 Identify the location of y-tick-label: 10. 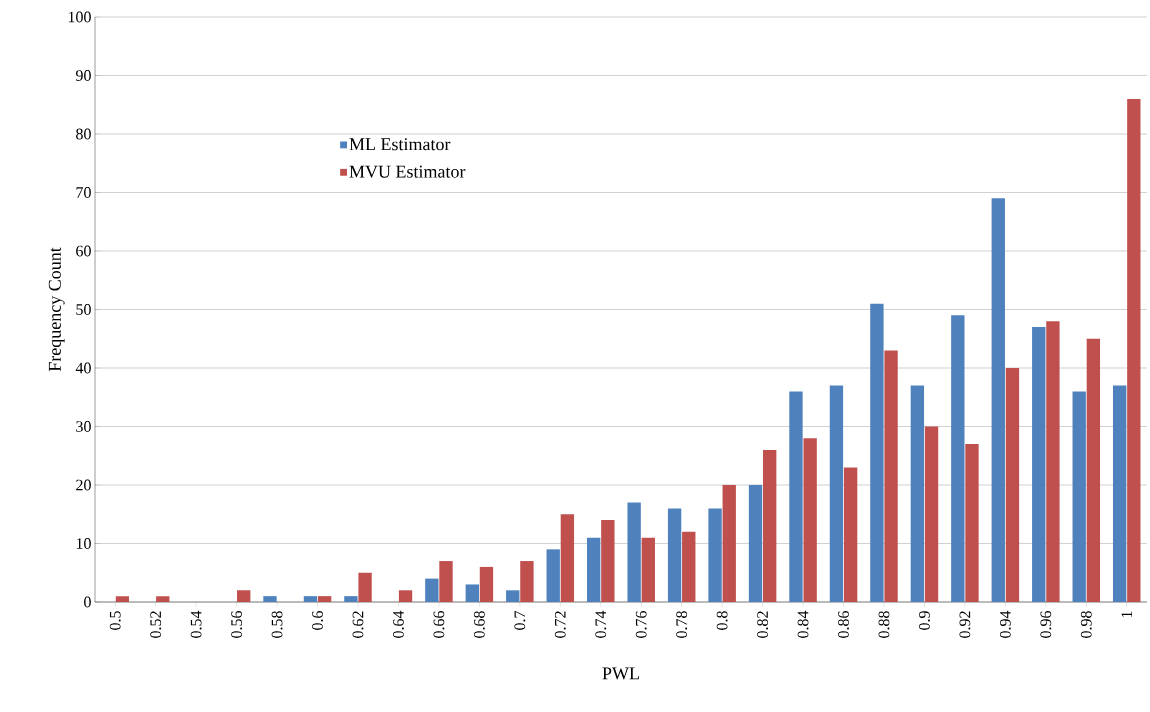
(83, 543).